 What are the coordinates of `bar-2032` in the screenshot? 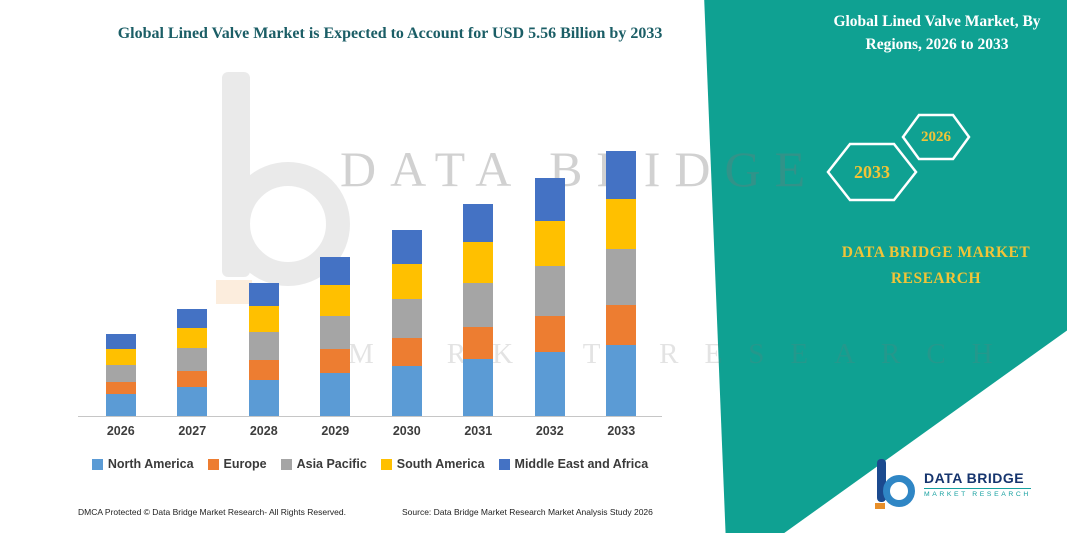 It's located at (549, 296).